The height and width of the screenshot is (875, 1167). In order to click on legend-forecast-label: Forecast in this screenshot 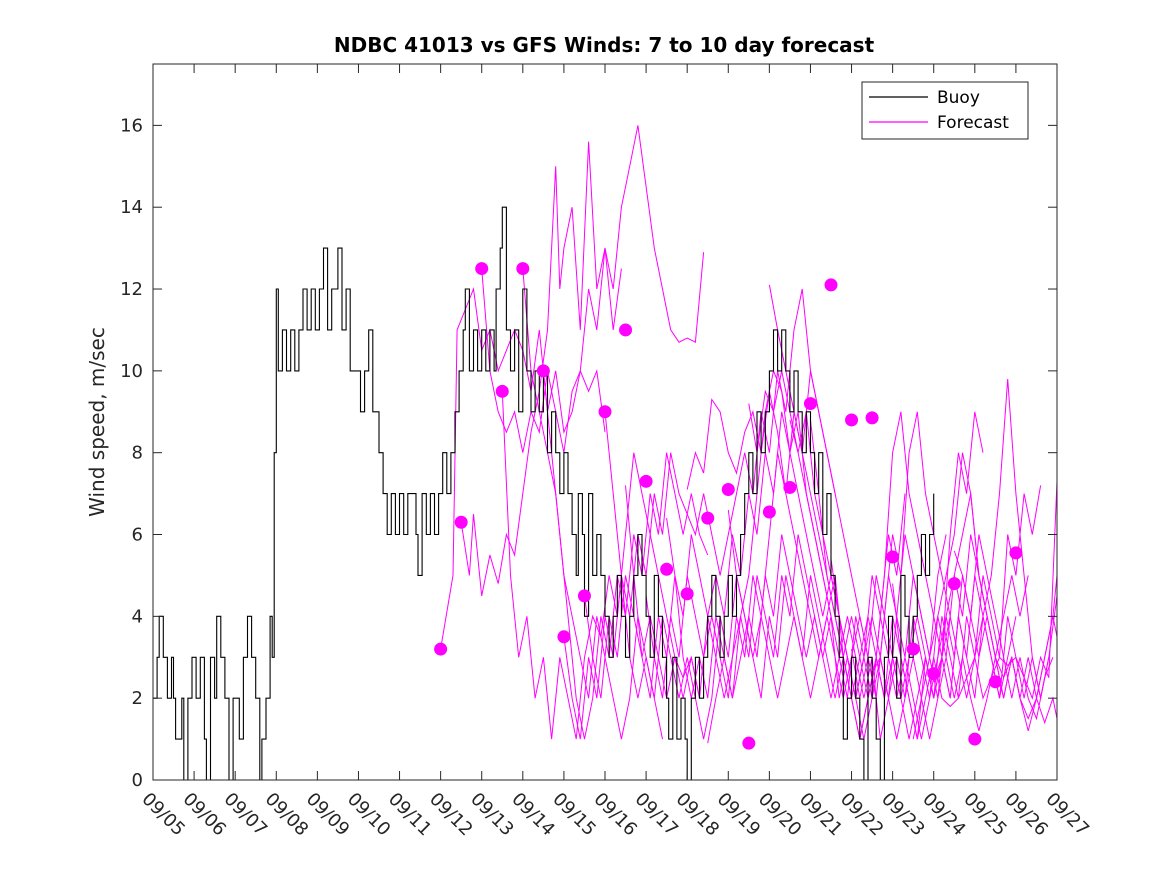, I will do `click(973, 123)`.